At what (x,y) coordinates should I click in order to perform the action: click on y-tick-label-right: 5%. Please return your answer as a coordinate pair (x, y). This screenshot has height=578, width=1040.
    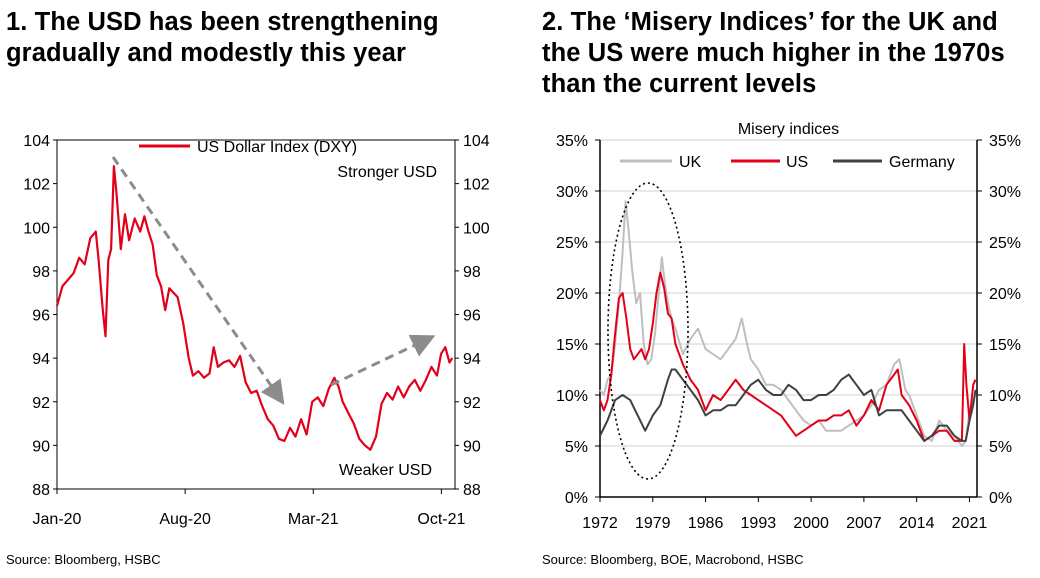
    Looking at the image, I should click on (1000, 447).